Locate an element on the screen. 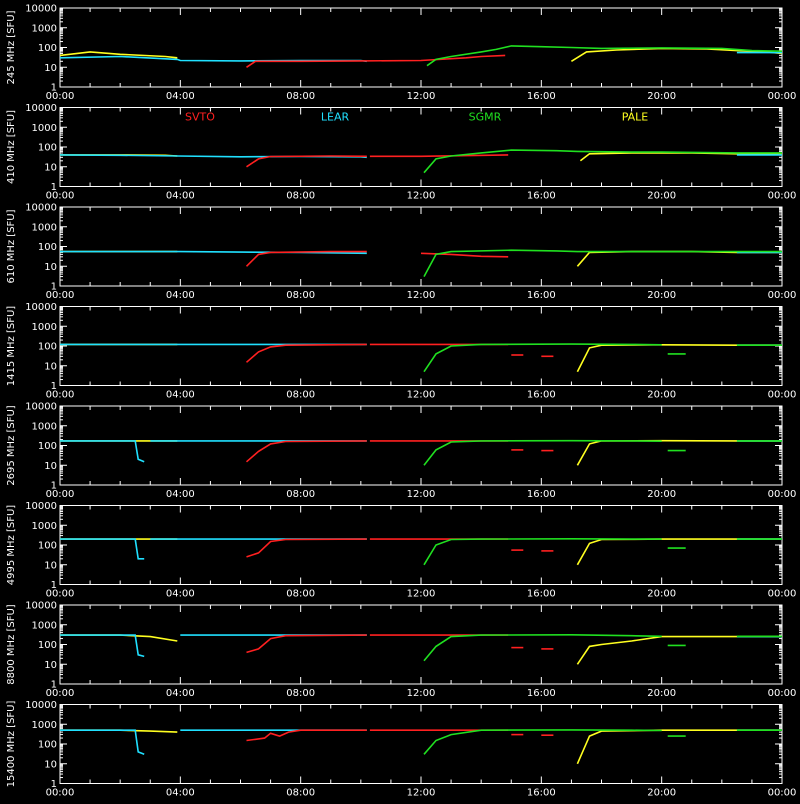 The image size is (800, 804). y-axis-label: 610 MHz [SFU] is located at coordinates (11, 246).